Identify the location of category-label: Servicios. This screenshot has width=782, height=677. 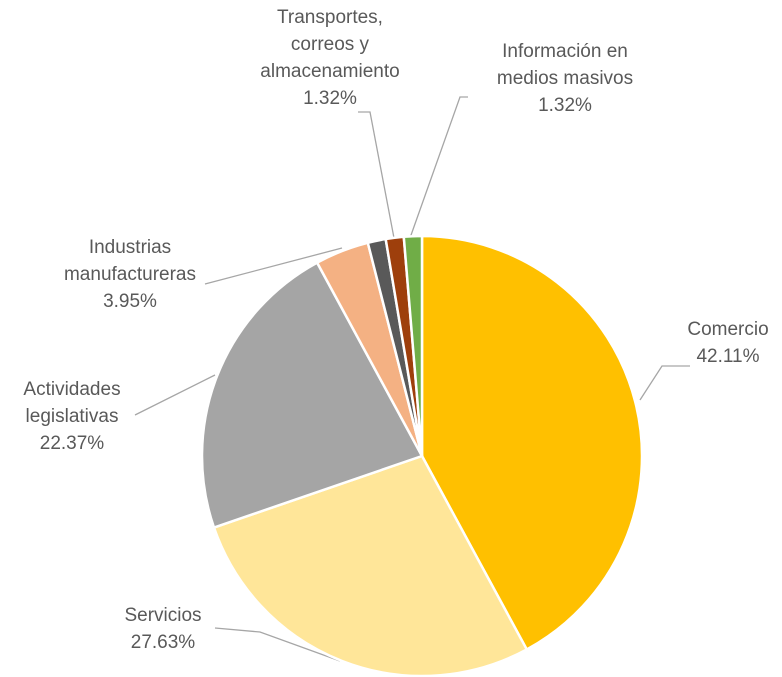
(163, 615).